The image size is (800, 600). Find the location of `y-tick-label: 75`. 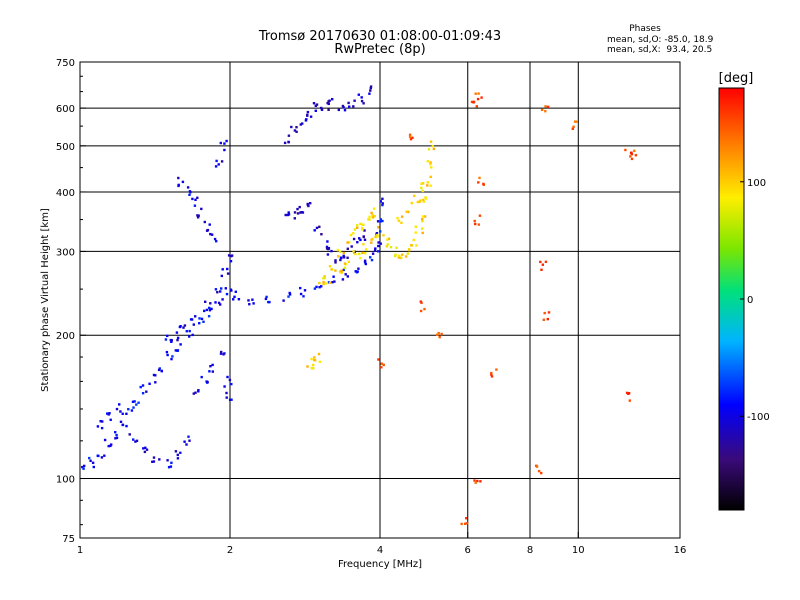

y-tick-label: 75 is located at coordinates (68, 539).